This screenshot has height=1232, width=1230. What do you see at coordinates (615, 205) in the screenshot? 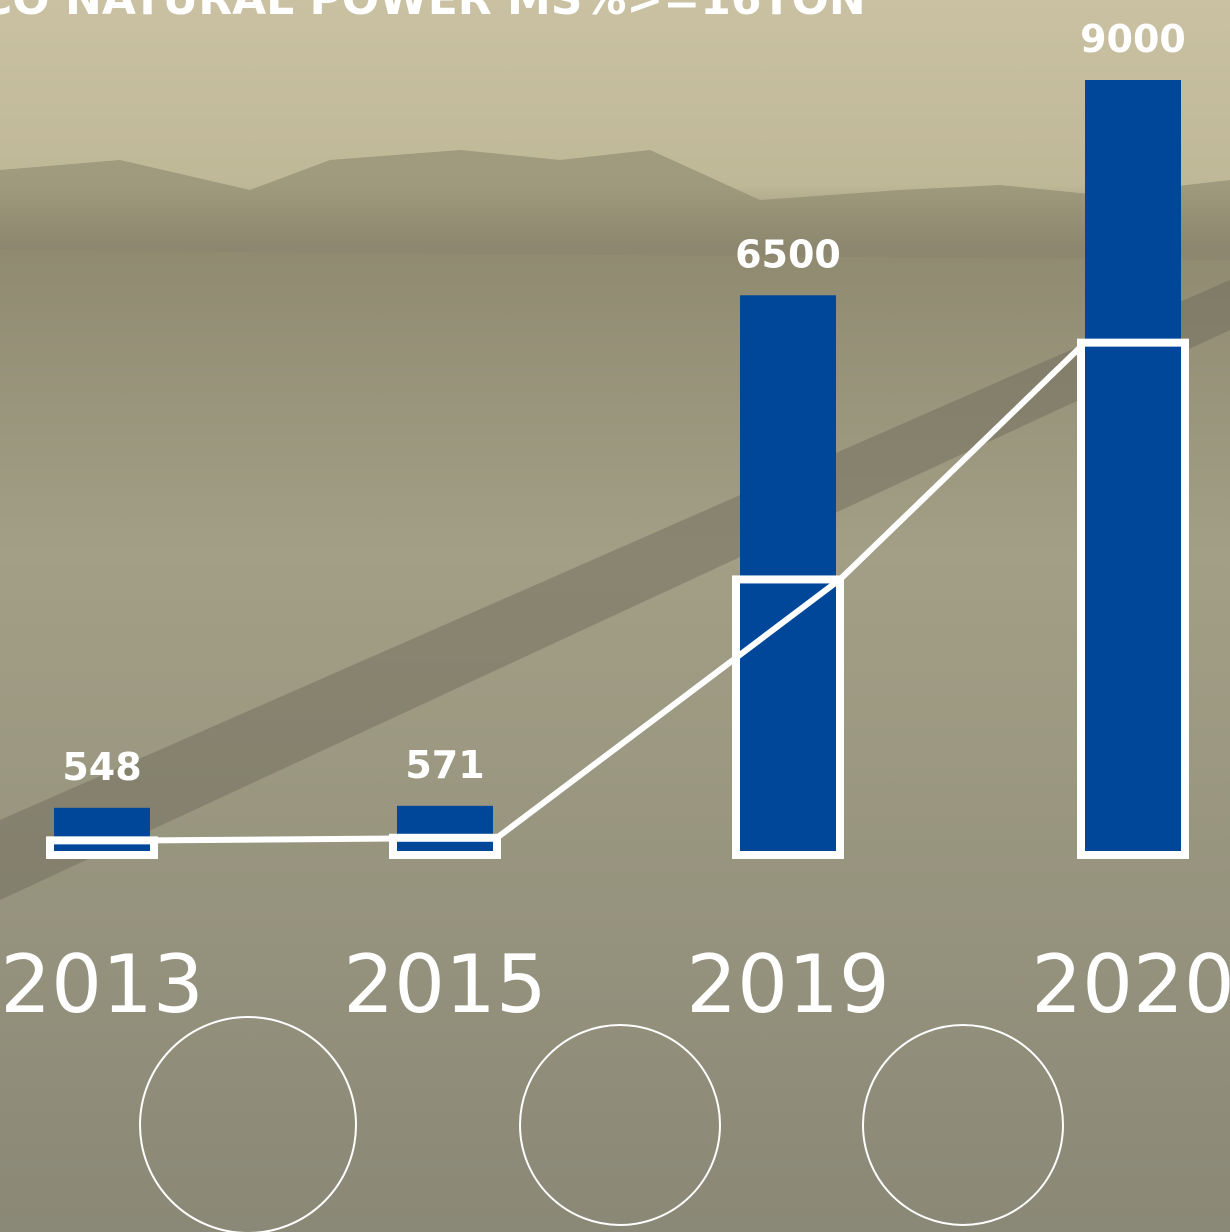
I see `mountains` at bounding box center [615, 205].